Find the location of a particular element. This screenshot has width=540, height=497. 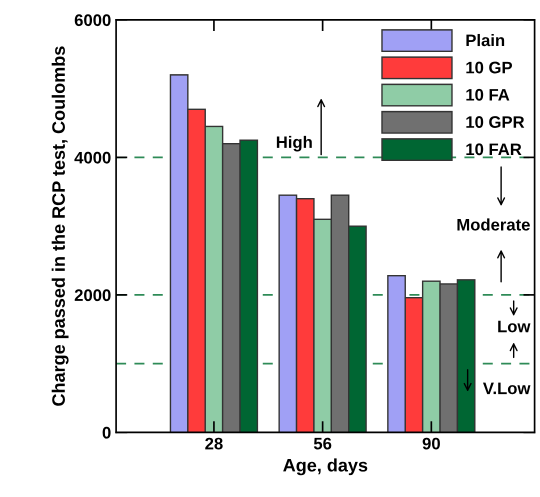

legend-label: 10 FAR is located at coordinates (494, 149).